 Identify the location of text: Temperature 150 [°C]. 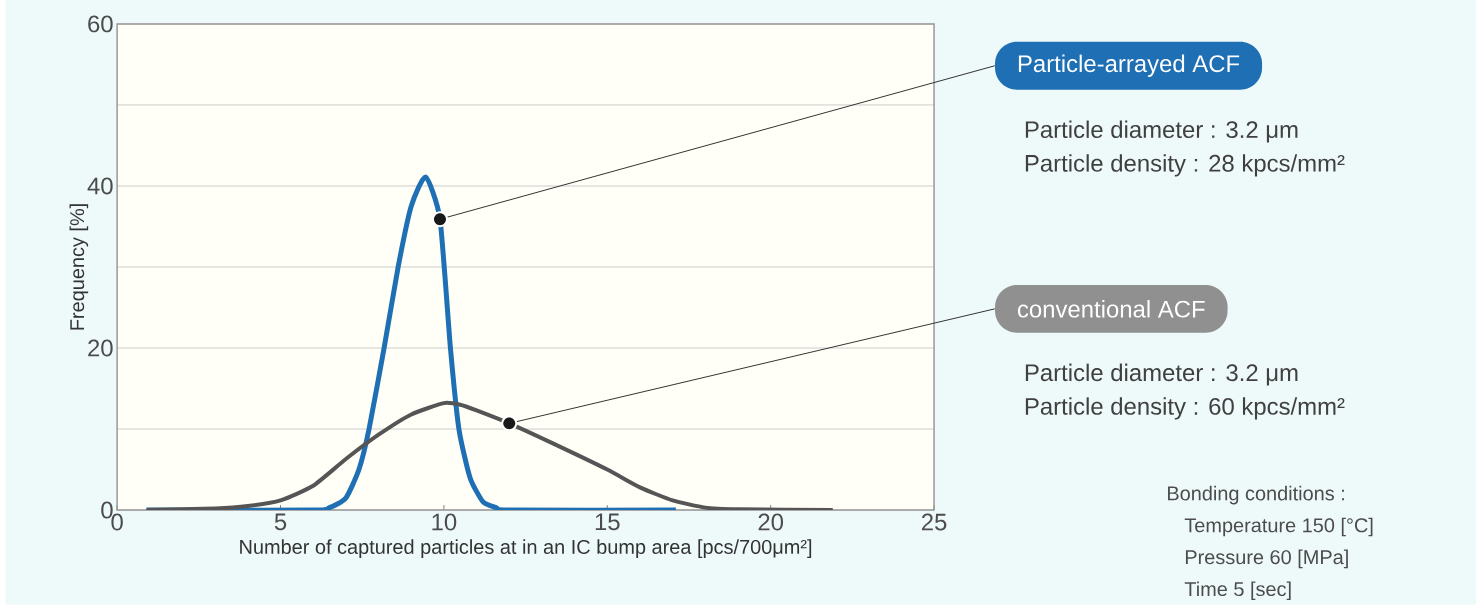
(1278, 527).